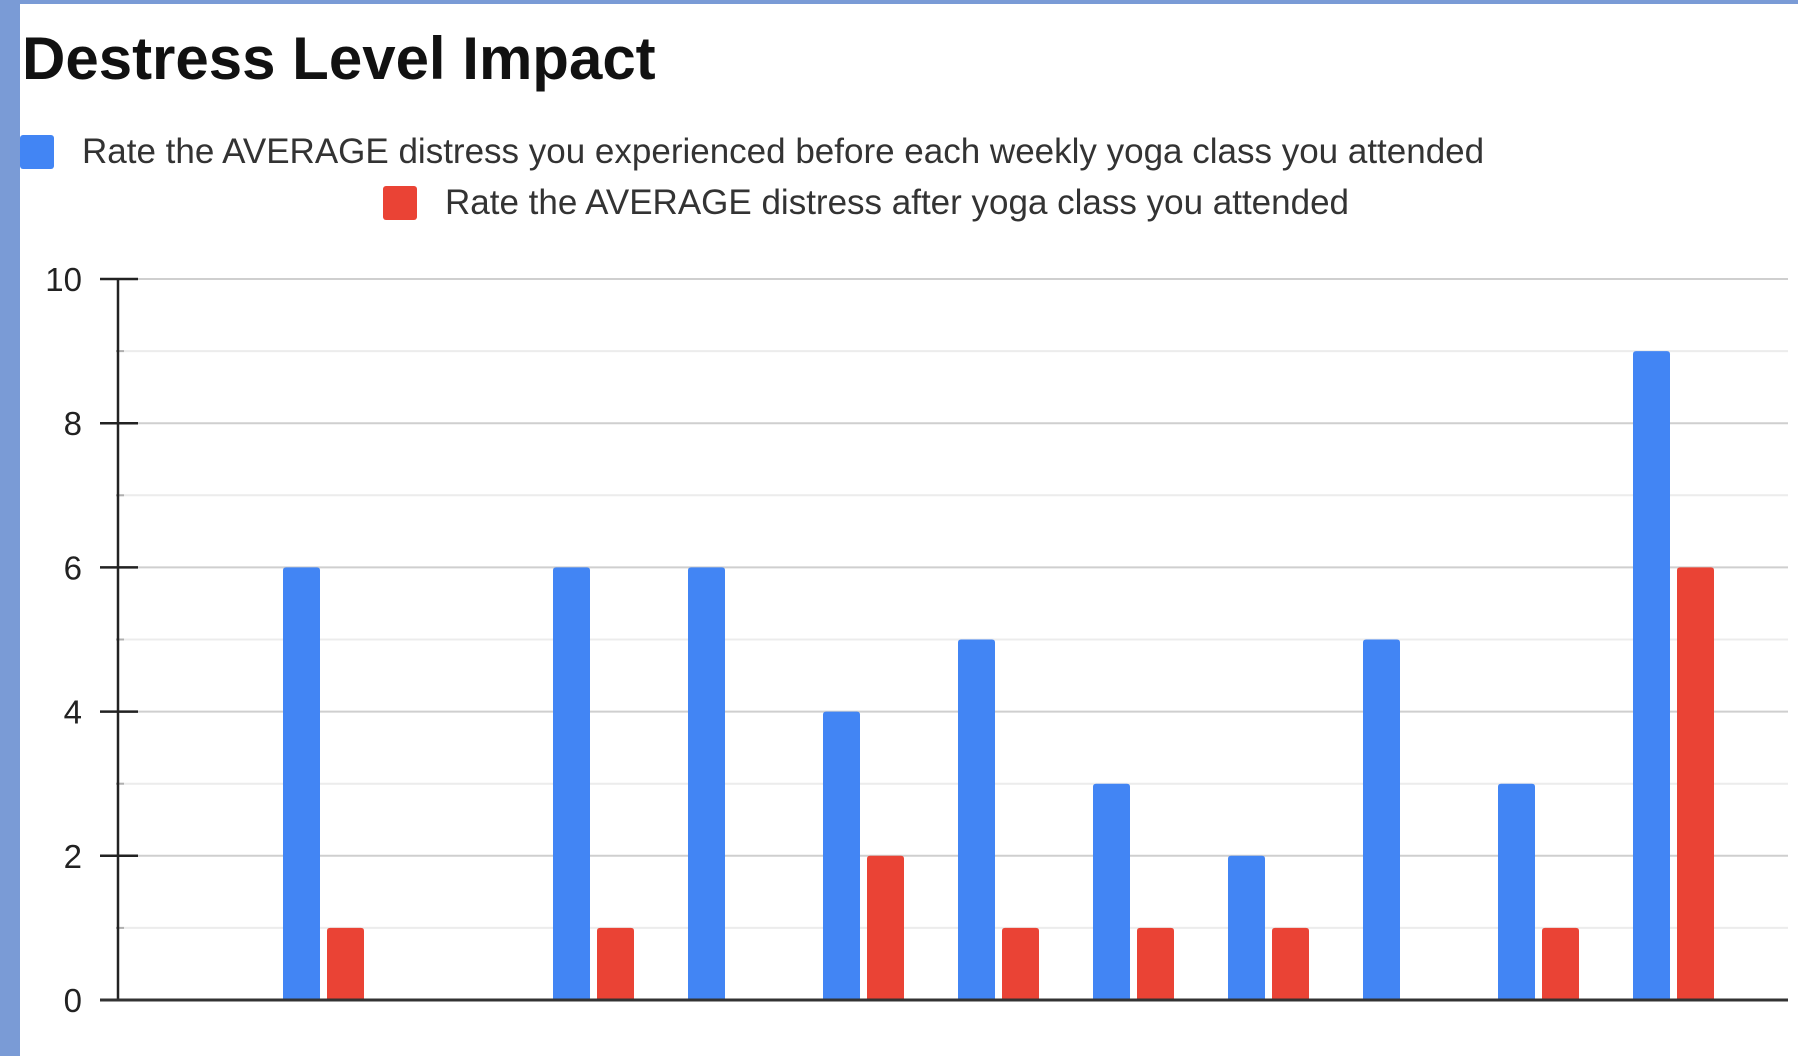 This screenshot has height=1056, width=1798. What do you see at coordinates (73, 856) in the screenshot?
I see `y-tick-label: 2` at bounding box center [73, 856].